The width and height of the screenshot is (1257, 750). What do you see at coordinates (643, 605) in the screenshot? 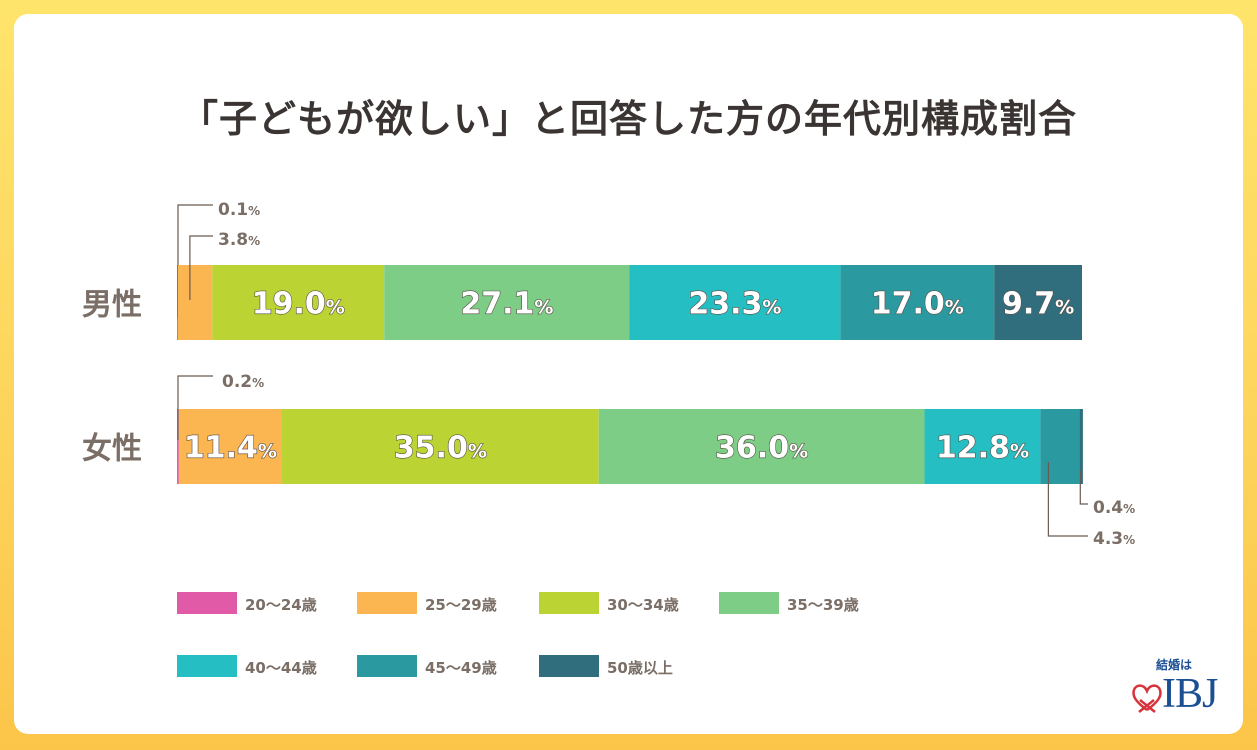
I see `legend-label: 30〜34歳` at bounding box center [643, 605].